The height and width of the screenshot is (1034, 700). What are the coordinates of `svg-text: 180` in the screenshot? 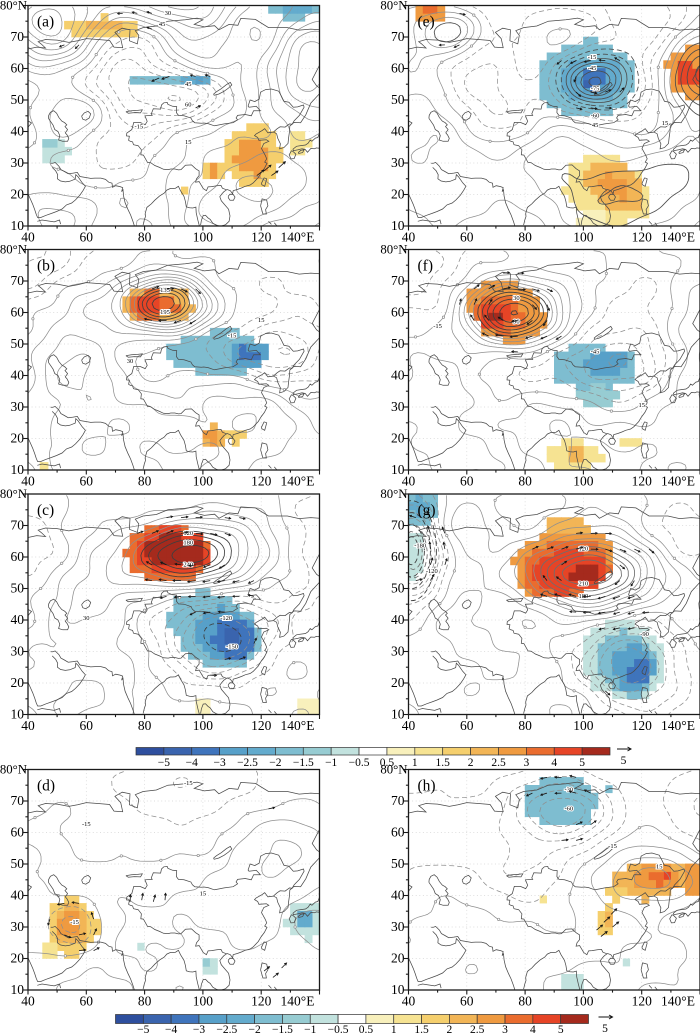 It's located at (188, 542).